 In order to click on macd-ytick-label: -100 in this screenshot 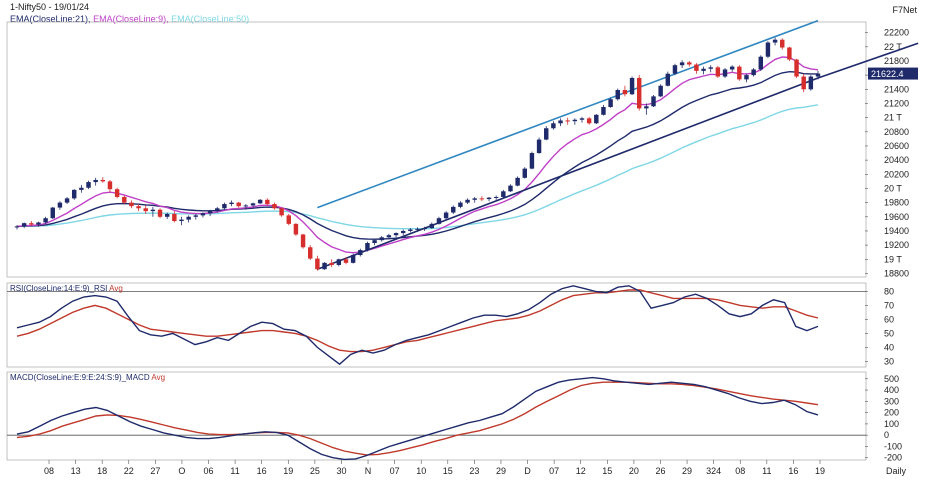, I will do `click(893, 446)`.